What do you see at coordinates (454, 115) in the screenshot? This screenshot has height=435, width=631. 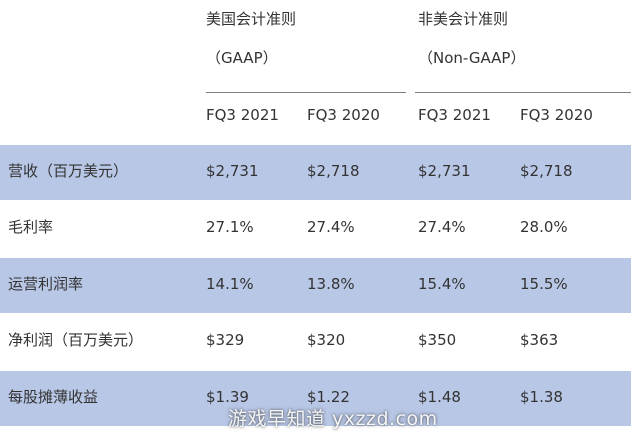 I see `column-header-non-gaap-2021: FQ3 2021` at bounding box center [454, 115].